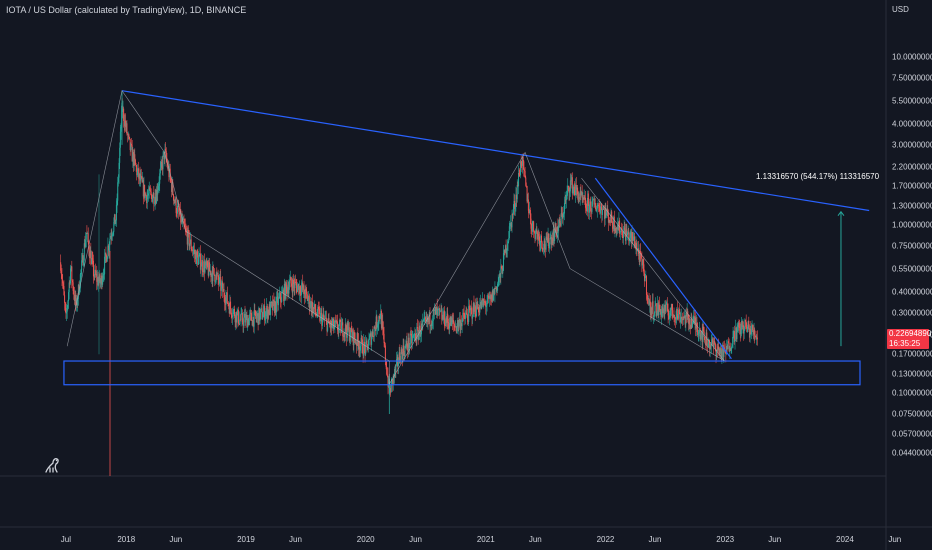 This screenshot has width=932, height=550. I want to click on y-tick-label: 0.04400000, so click(912, 453).